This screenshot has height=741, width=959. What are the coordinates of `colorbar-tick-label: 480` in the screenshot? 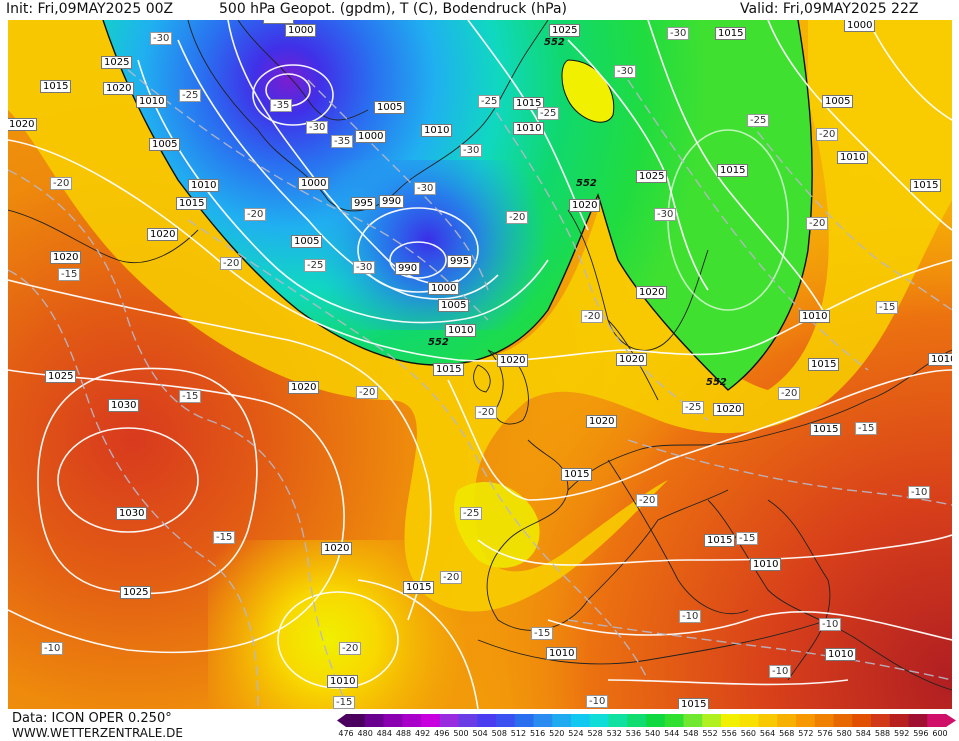 It's located at (365, 733).